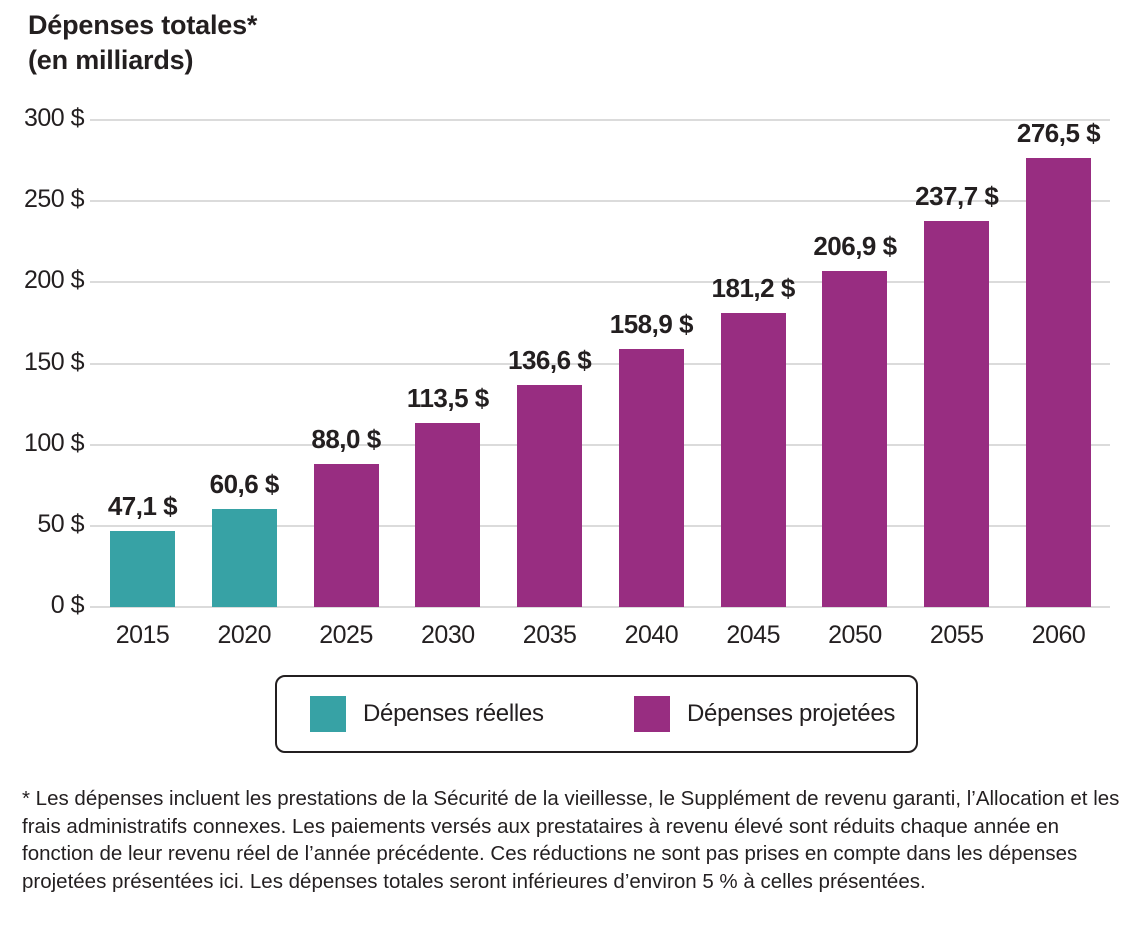  I want to click on x-tick-label-2050: 2050, so click(855, 635).